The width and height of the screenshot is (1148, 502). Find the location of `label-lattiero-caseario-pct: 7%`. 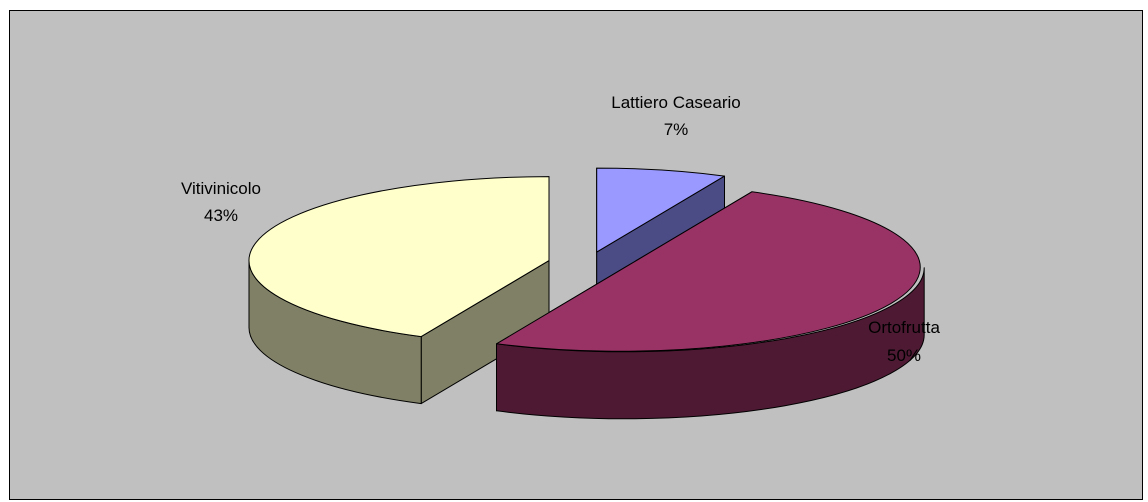

label-lattiero-caseario-pct: 7% is located at coordinates (676, 129).